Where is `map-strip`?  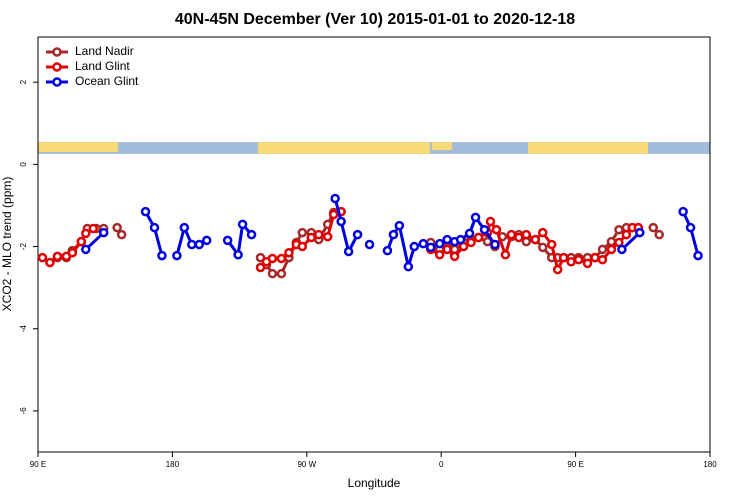 map-strip is located at coordinates (374, 148).